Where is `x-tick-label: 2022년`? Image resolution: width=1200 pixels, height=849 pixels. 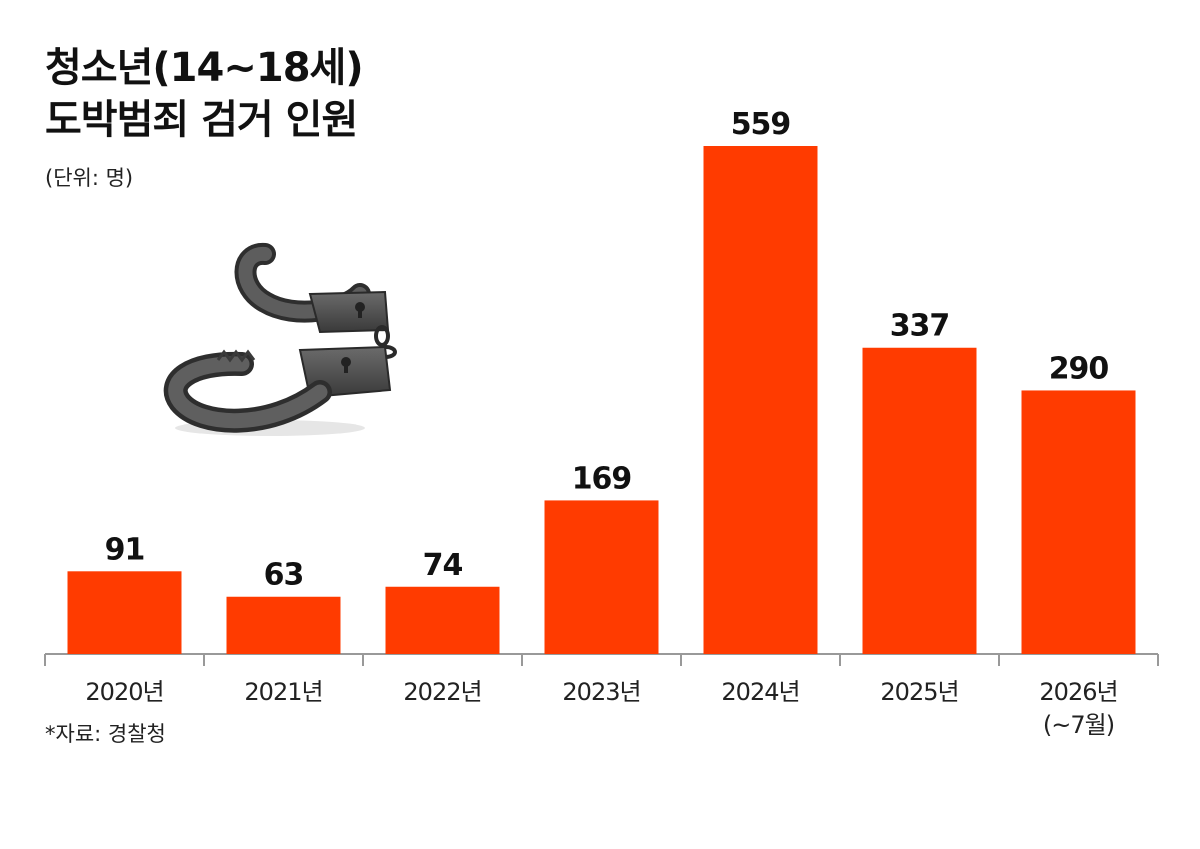 x-tick-label: 2022년 is located at coordinates (442, 692).